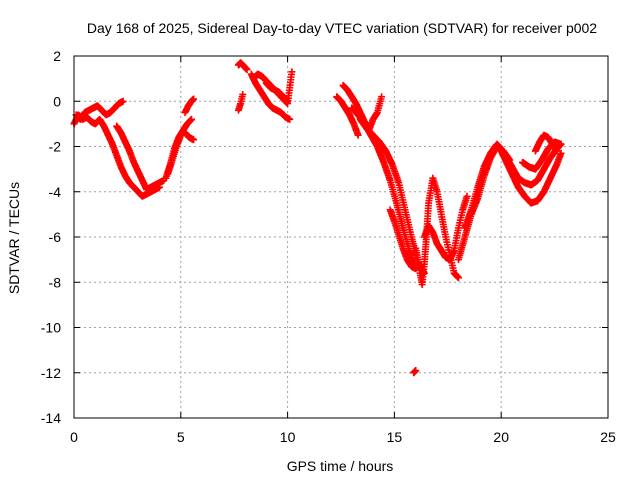 This screenshot has height=480, width=640. Describe the element at coordinates (501, 437) in the screenshot. I see `x-tick-label: 20` at that location.